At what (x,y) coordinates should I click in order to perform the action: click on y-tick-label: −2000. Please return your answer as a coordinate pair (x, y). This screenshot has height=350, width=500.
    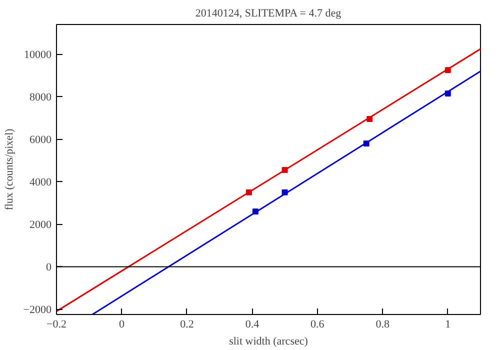
    Looking at the image, I should click on (37, 310).